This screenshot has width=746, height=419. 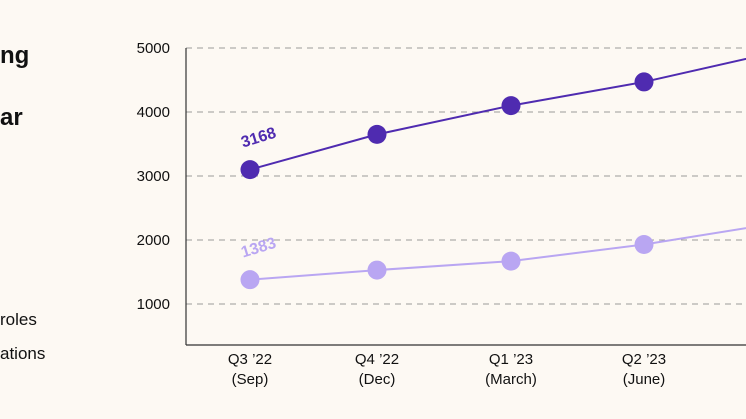 What do you see at coordinates (497, 254) in the screenshot?
I see `series-line-applications` at bounding box center [497, 254].